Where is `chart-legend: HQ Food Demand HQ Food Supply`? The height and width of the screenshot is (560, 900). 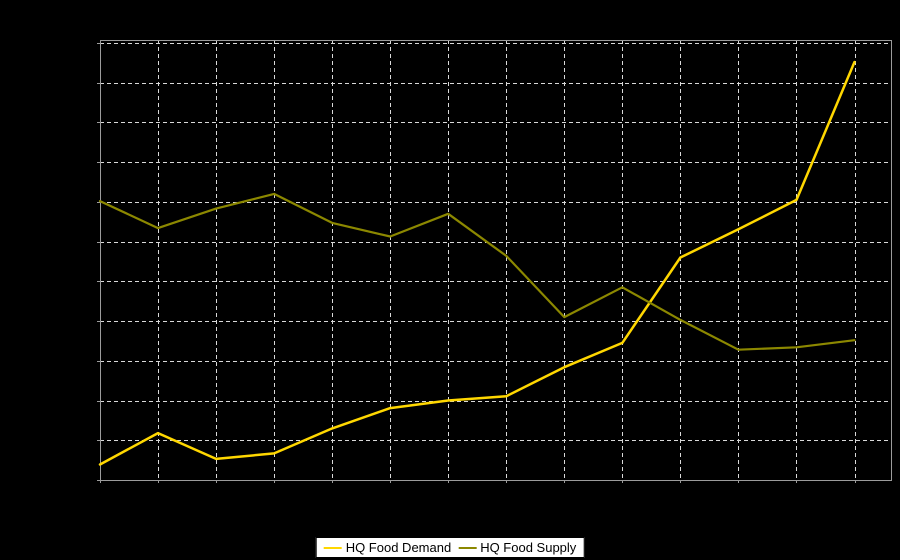 chart-legend: HQ Food Demand HQ Food Supply is located at coordinates (450, 547).